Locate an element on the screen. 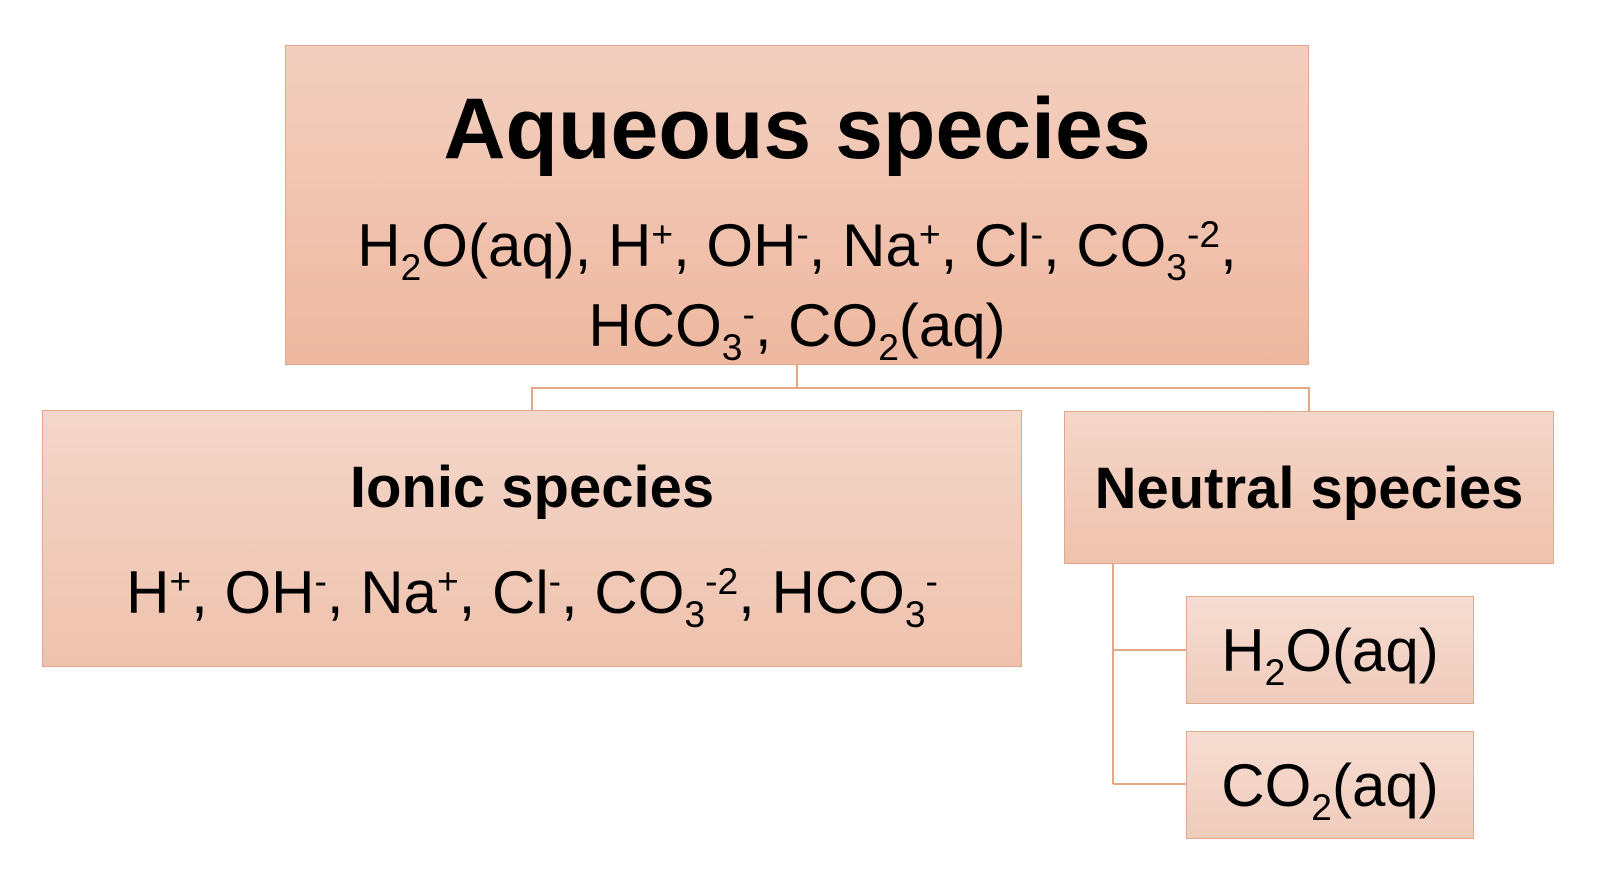 Image resolution: width=1612 pixels, height=888 pixels. aqueous-species-formula-line1: H2O(aq), H+, OH-, Na+, Cl-, CO3-2, is located at coordinates (797, 249).